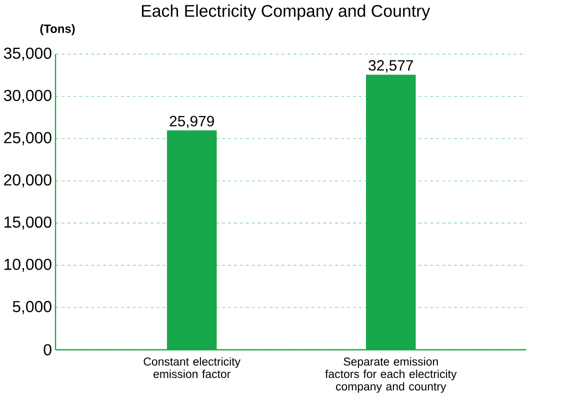 The height and width of the screenshot is (408, 568). I want to click on data-label: 25,979, so click(192, 122).